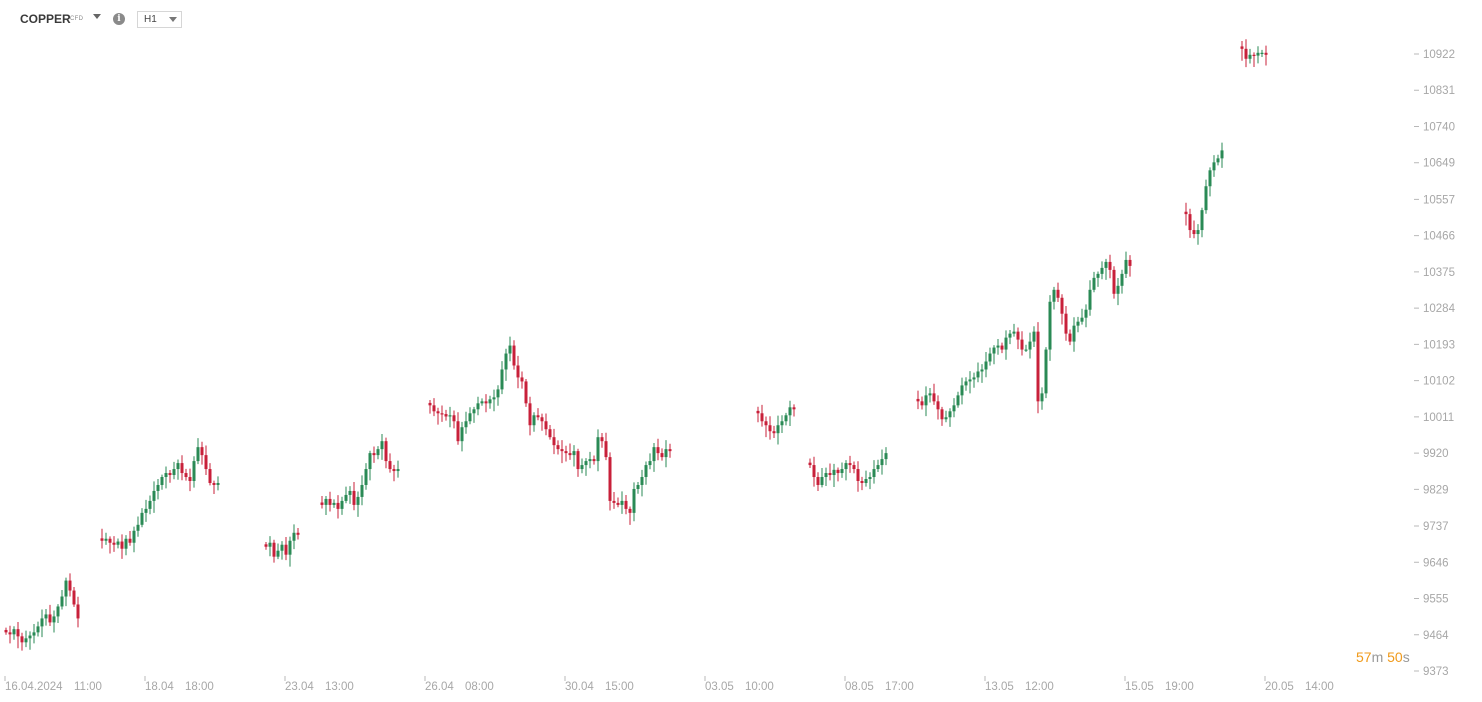  What do you see at coordinates (159, 19) in the screenshot?
I see `timeframe-select: H1` at bounding box center [159, 19].